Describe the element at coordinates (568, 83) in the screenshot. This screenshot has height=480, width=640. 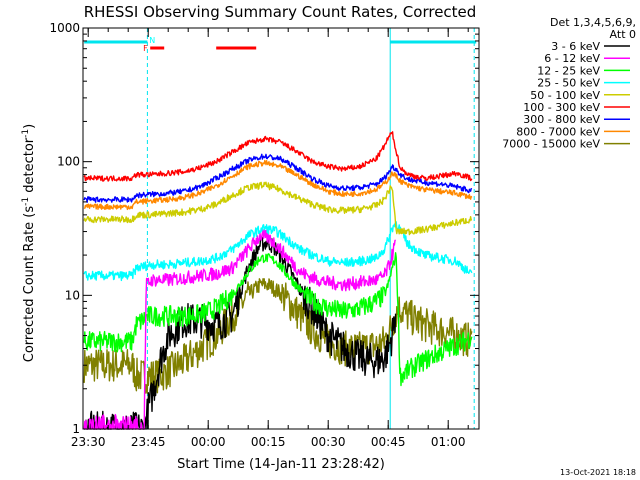
I see `legend-label-3: 25 - 50 keV` at that location.